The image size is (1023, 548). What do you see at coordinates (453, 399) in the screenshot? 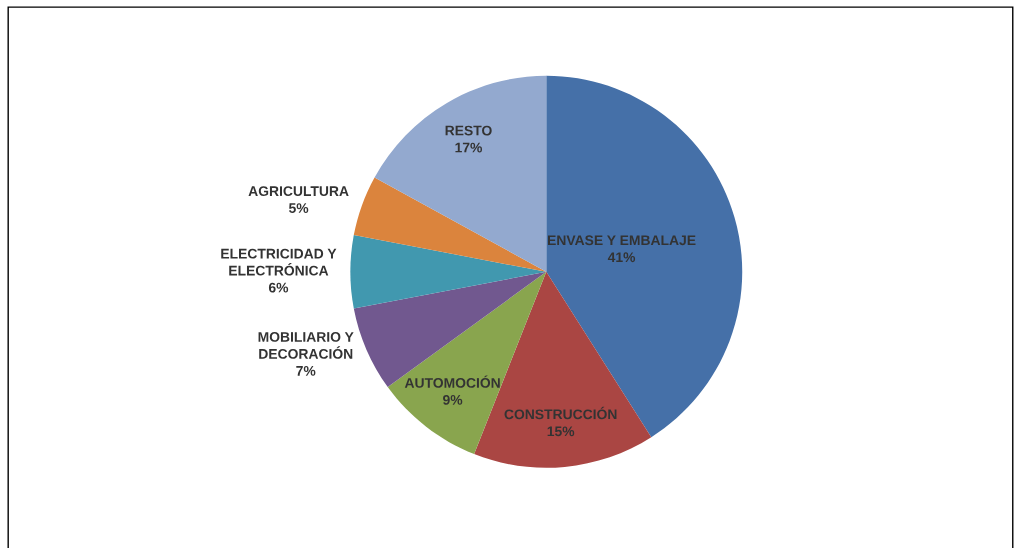
I see `data-label: 9%` at bounding box center [453, 399].